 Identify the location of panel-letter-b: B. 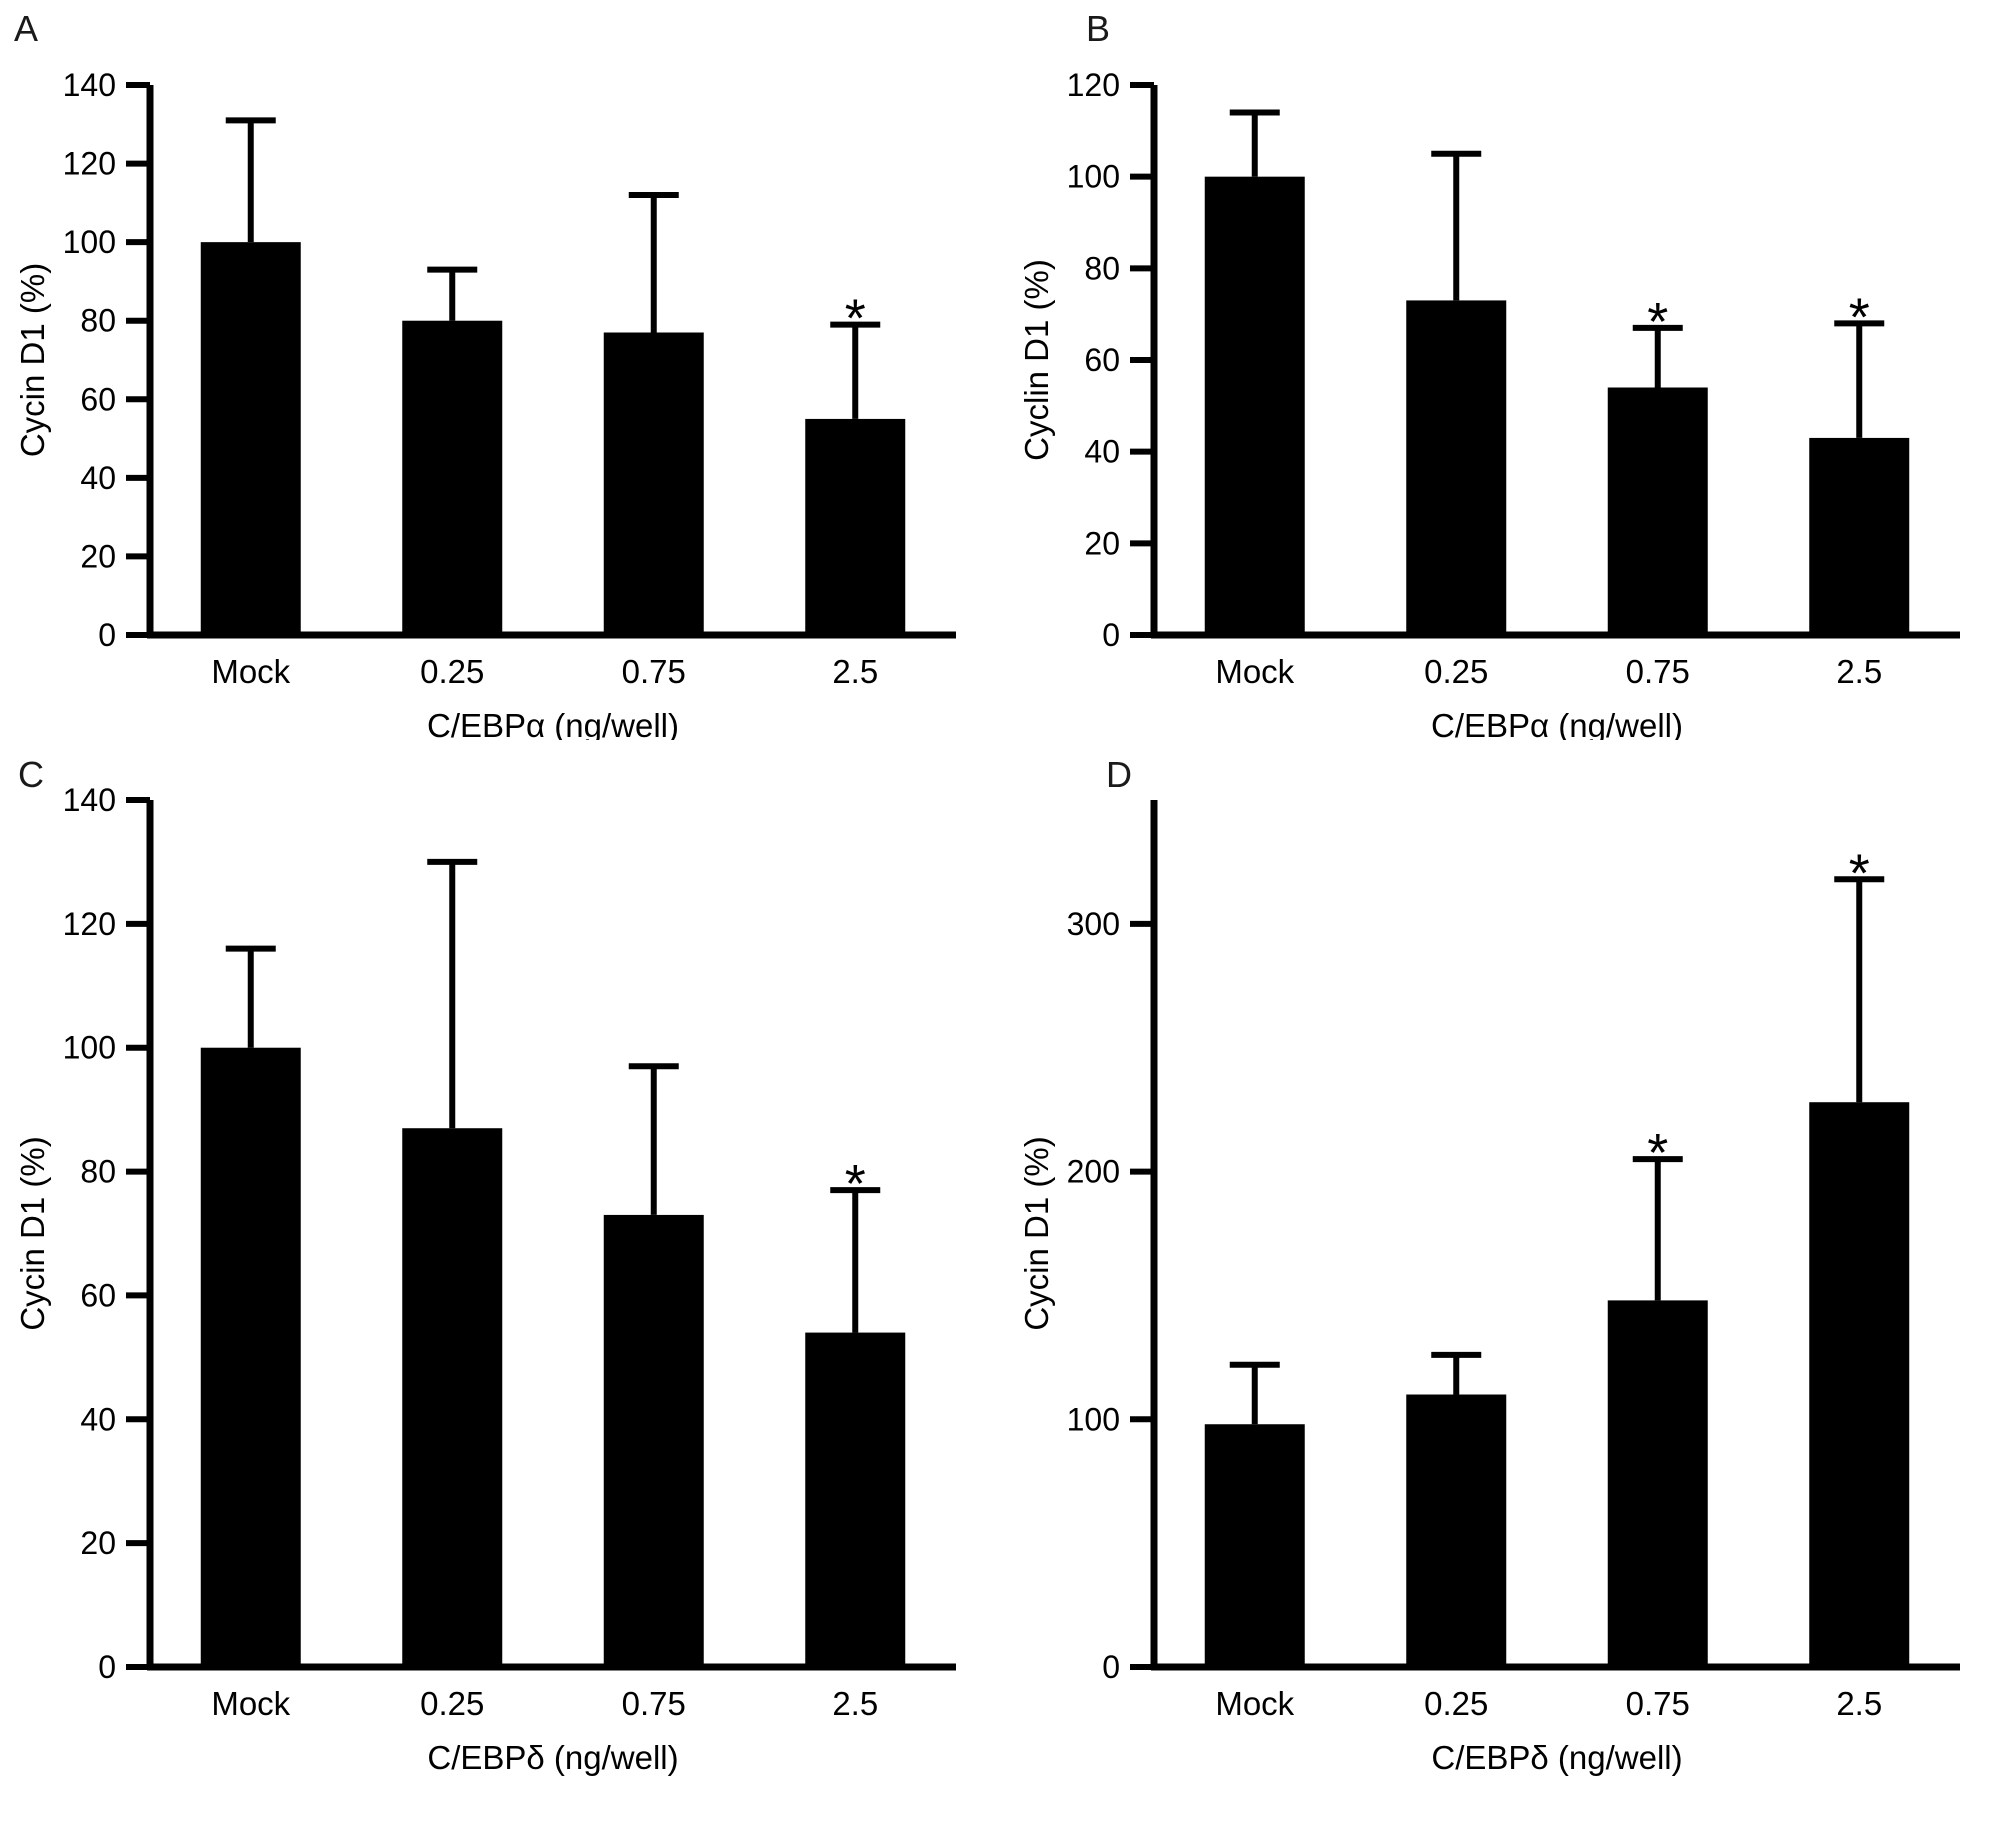
(1098, 28).